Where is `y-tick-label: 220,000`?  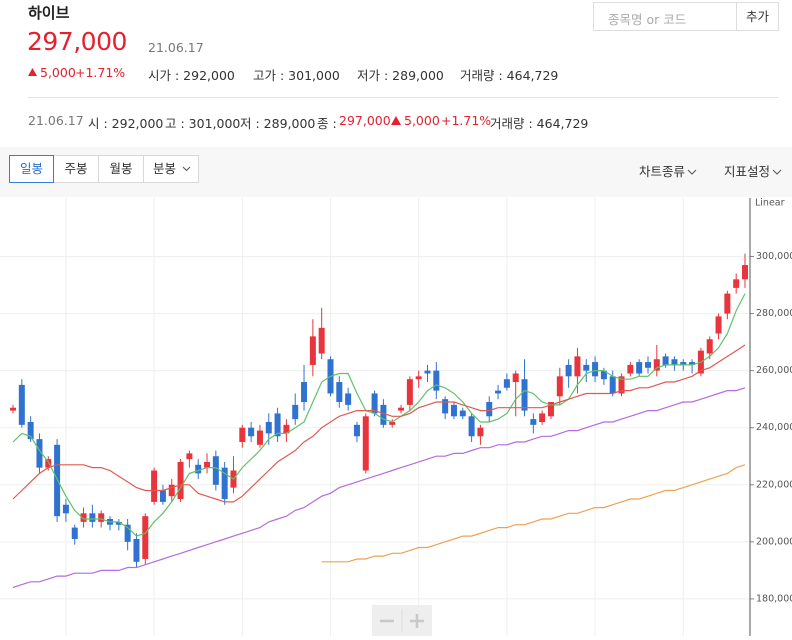 y-tick-label: 220,000 is located at coordinates (774, 484).